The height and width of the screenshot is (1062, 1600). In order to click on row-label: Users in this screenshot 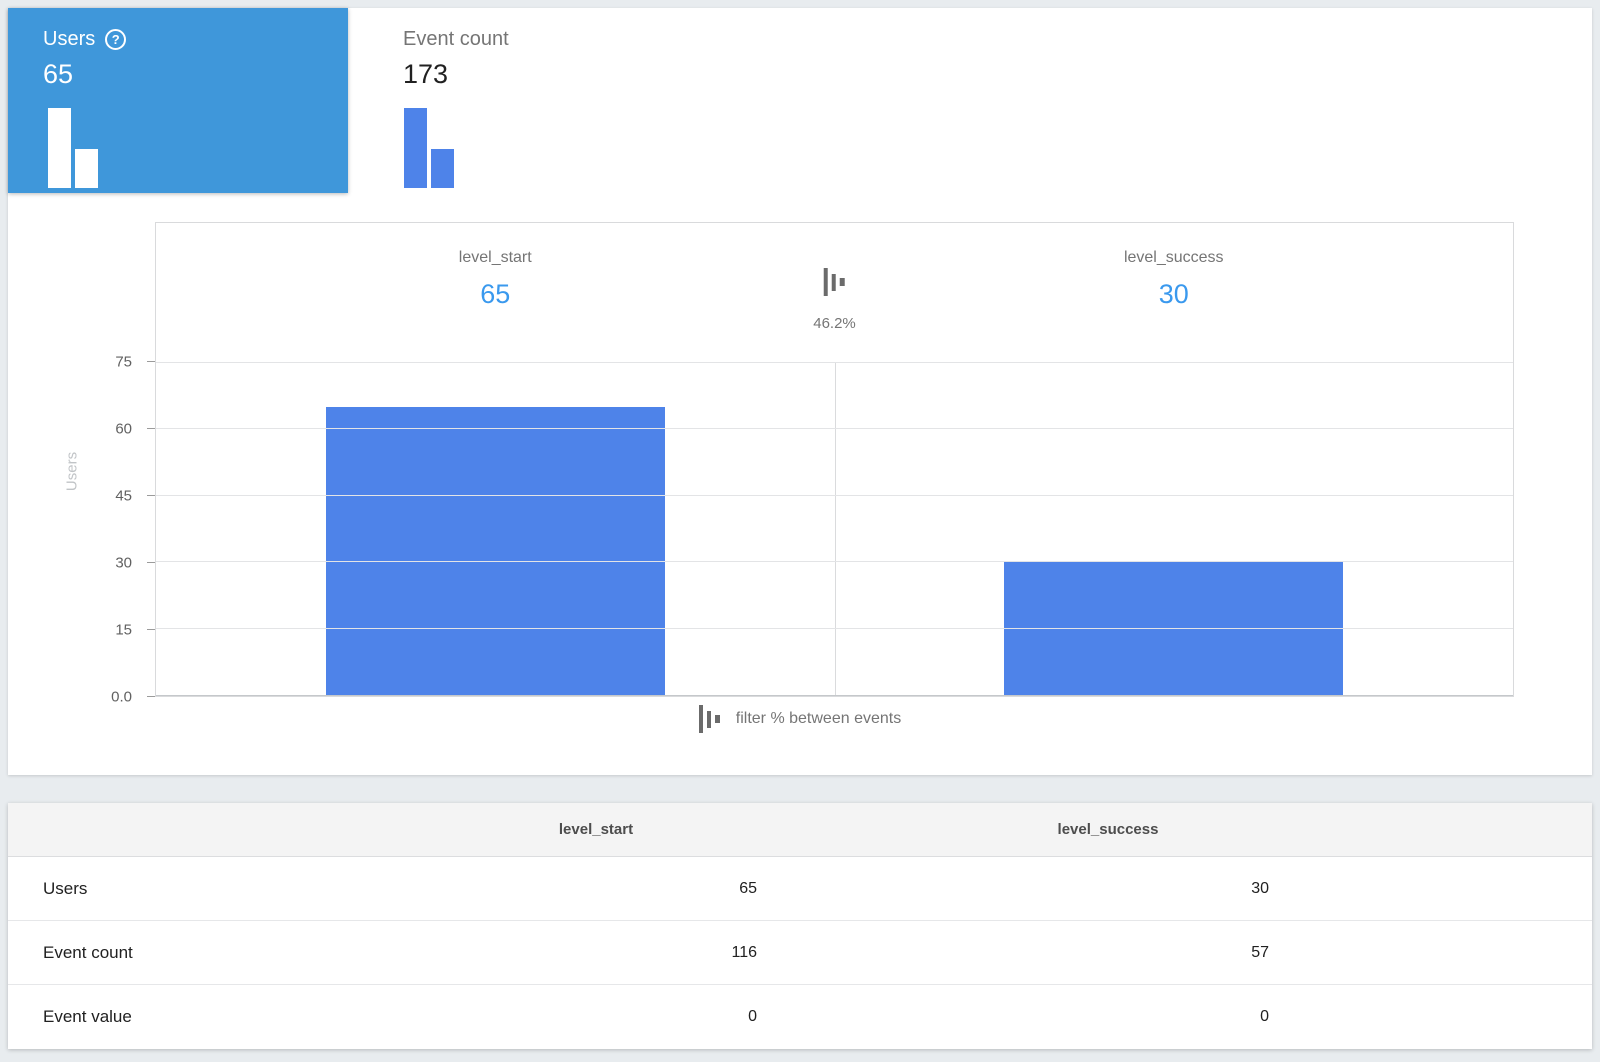, I will do `click(65, 888)`.